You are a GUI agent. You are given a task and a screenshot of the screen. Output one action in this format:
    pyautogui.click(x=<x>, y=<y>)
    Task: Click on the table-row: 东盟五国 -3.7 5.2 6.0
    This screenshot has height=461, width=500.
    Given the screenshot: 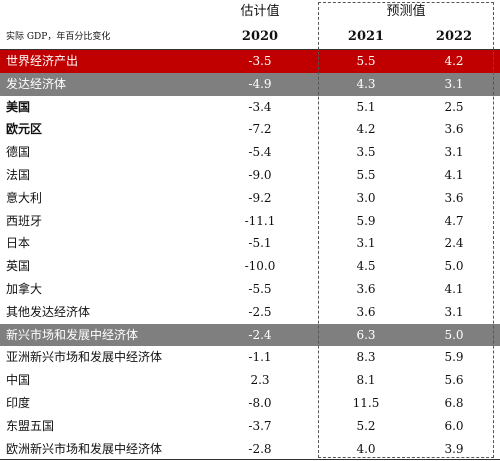 What is the action you would take?
    pyautogui.click(x=250, y=426)
    